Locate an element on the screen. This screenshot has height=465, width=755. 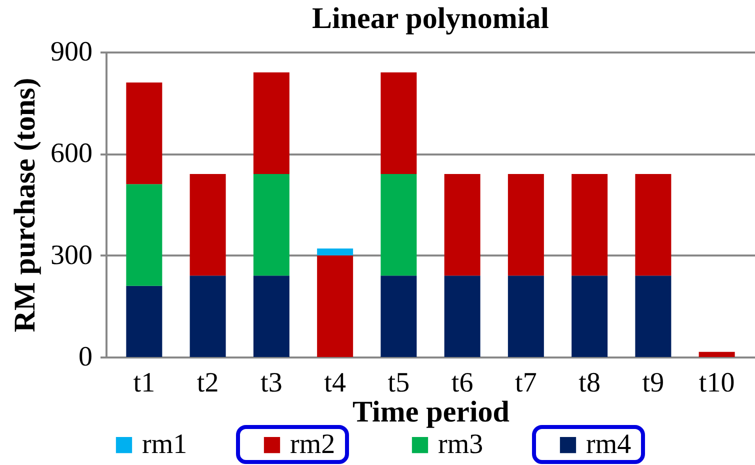
x-tick-label: t10 is located at coordinates (716, 383).